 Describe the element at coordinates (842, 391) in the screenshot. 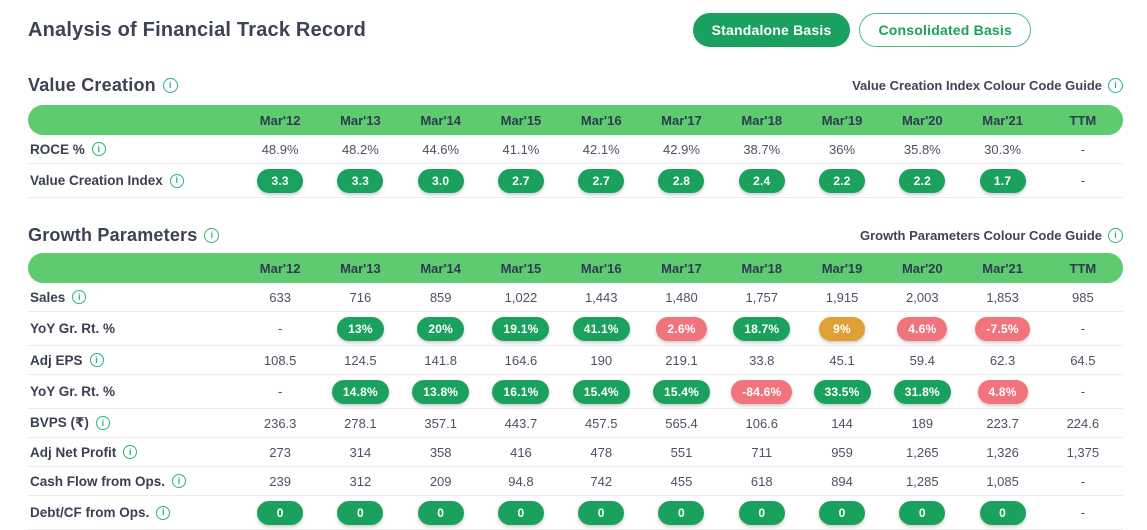

I see `table-cell: 33.5%` at that location.